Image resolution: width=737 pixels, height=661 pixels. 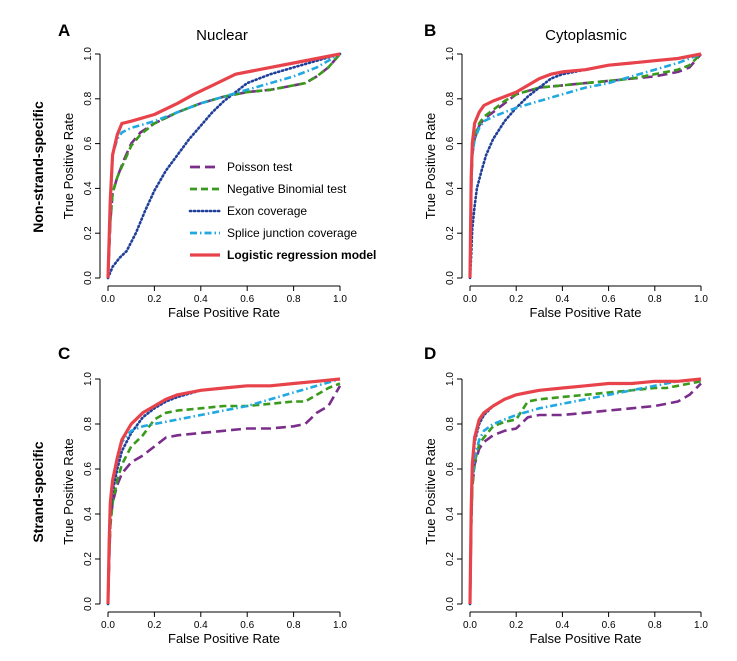 I want to click on panel-letter-a: A, so click(x=64, y=30).